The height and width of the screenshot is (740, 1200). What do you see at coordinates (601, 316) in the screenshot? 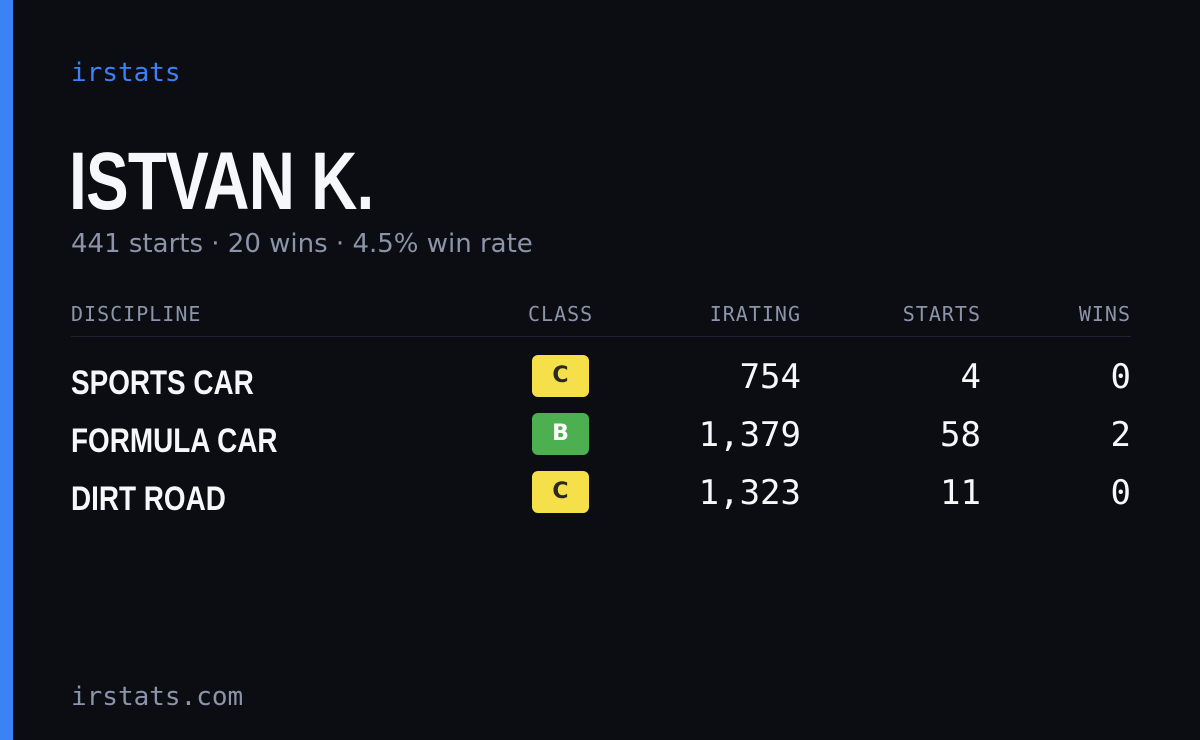
I see `table-header: DISCIPLINE CLASS IRATING STARTS WINS` at bounding box center [601, 316].